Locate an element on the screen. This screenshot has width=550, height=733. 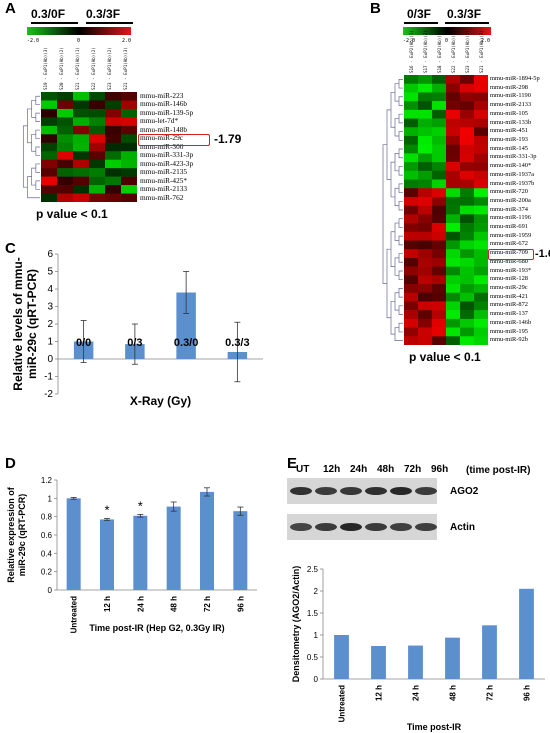
gene-label: mmu-miR-762 is located at coordinates (162, 197).